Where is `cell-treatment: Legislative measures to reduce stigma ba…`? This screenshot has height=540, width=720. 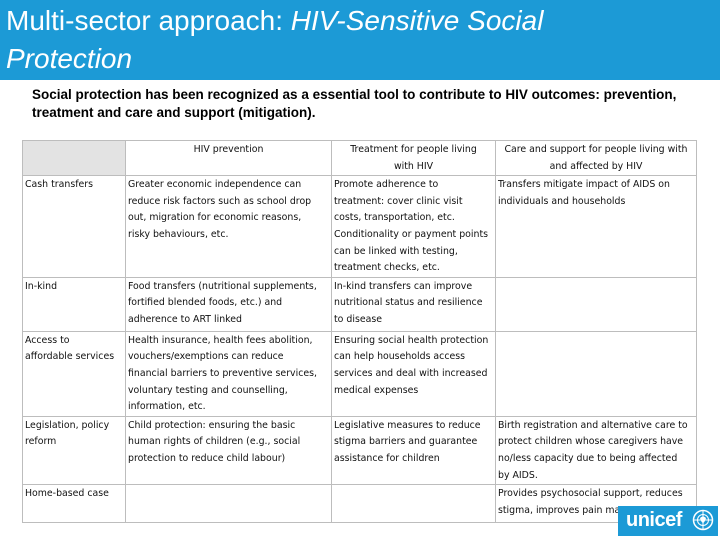
cell-treatment: Legislative measures to reduce stigma ba… is located at coordinates (413, 450).